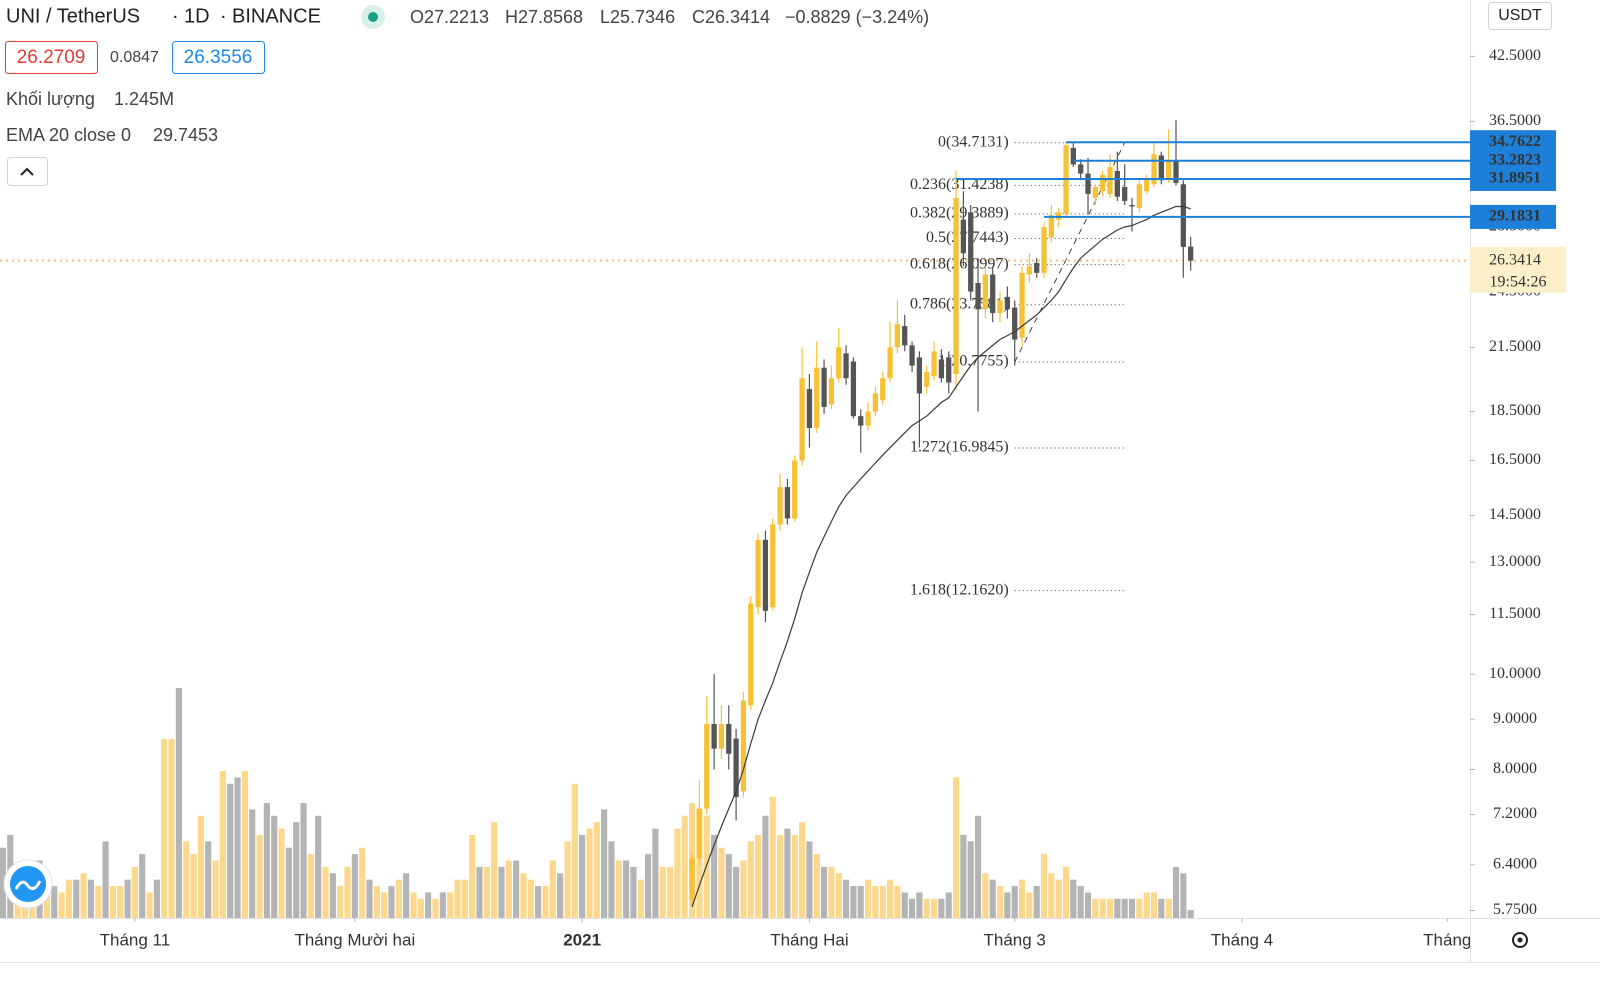 The image size is (1600, 997). I want to click on currency: USDT, so click(1520, 15).